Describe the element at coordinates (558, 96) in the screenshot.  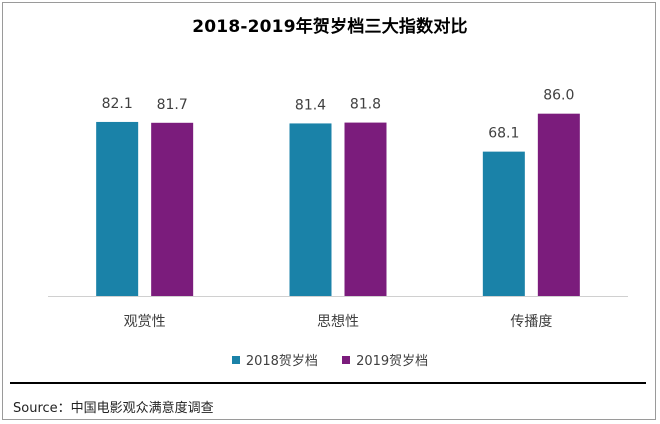
I see `data-label-2019-2: 86.0` at that location.